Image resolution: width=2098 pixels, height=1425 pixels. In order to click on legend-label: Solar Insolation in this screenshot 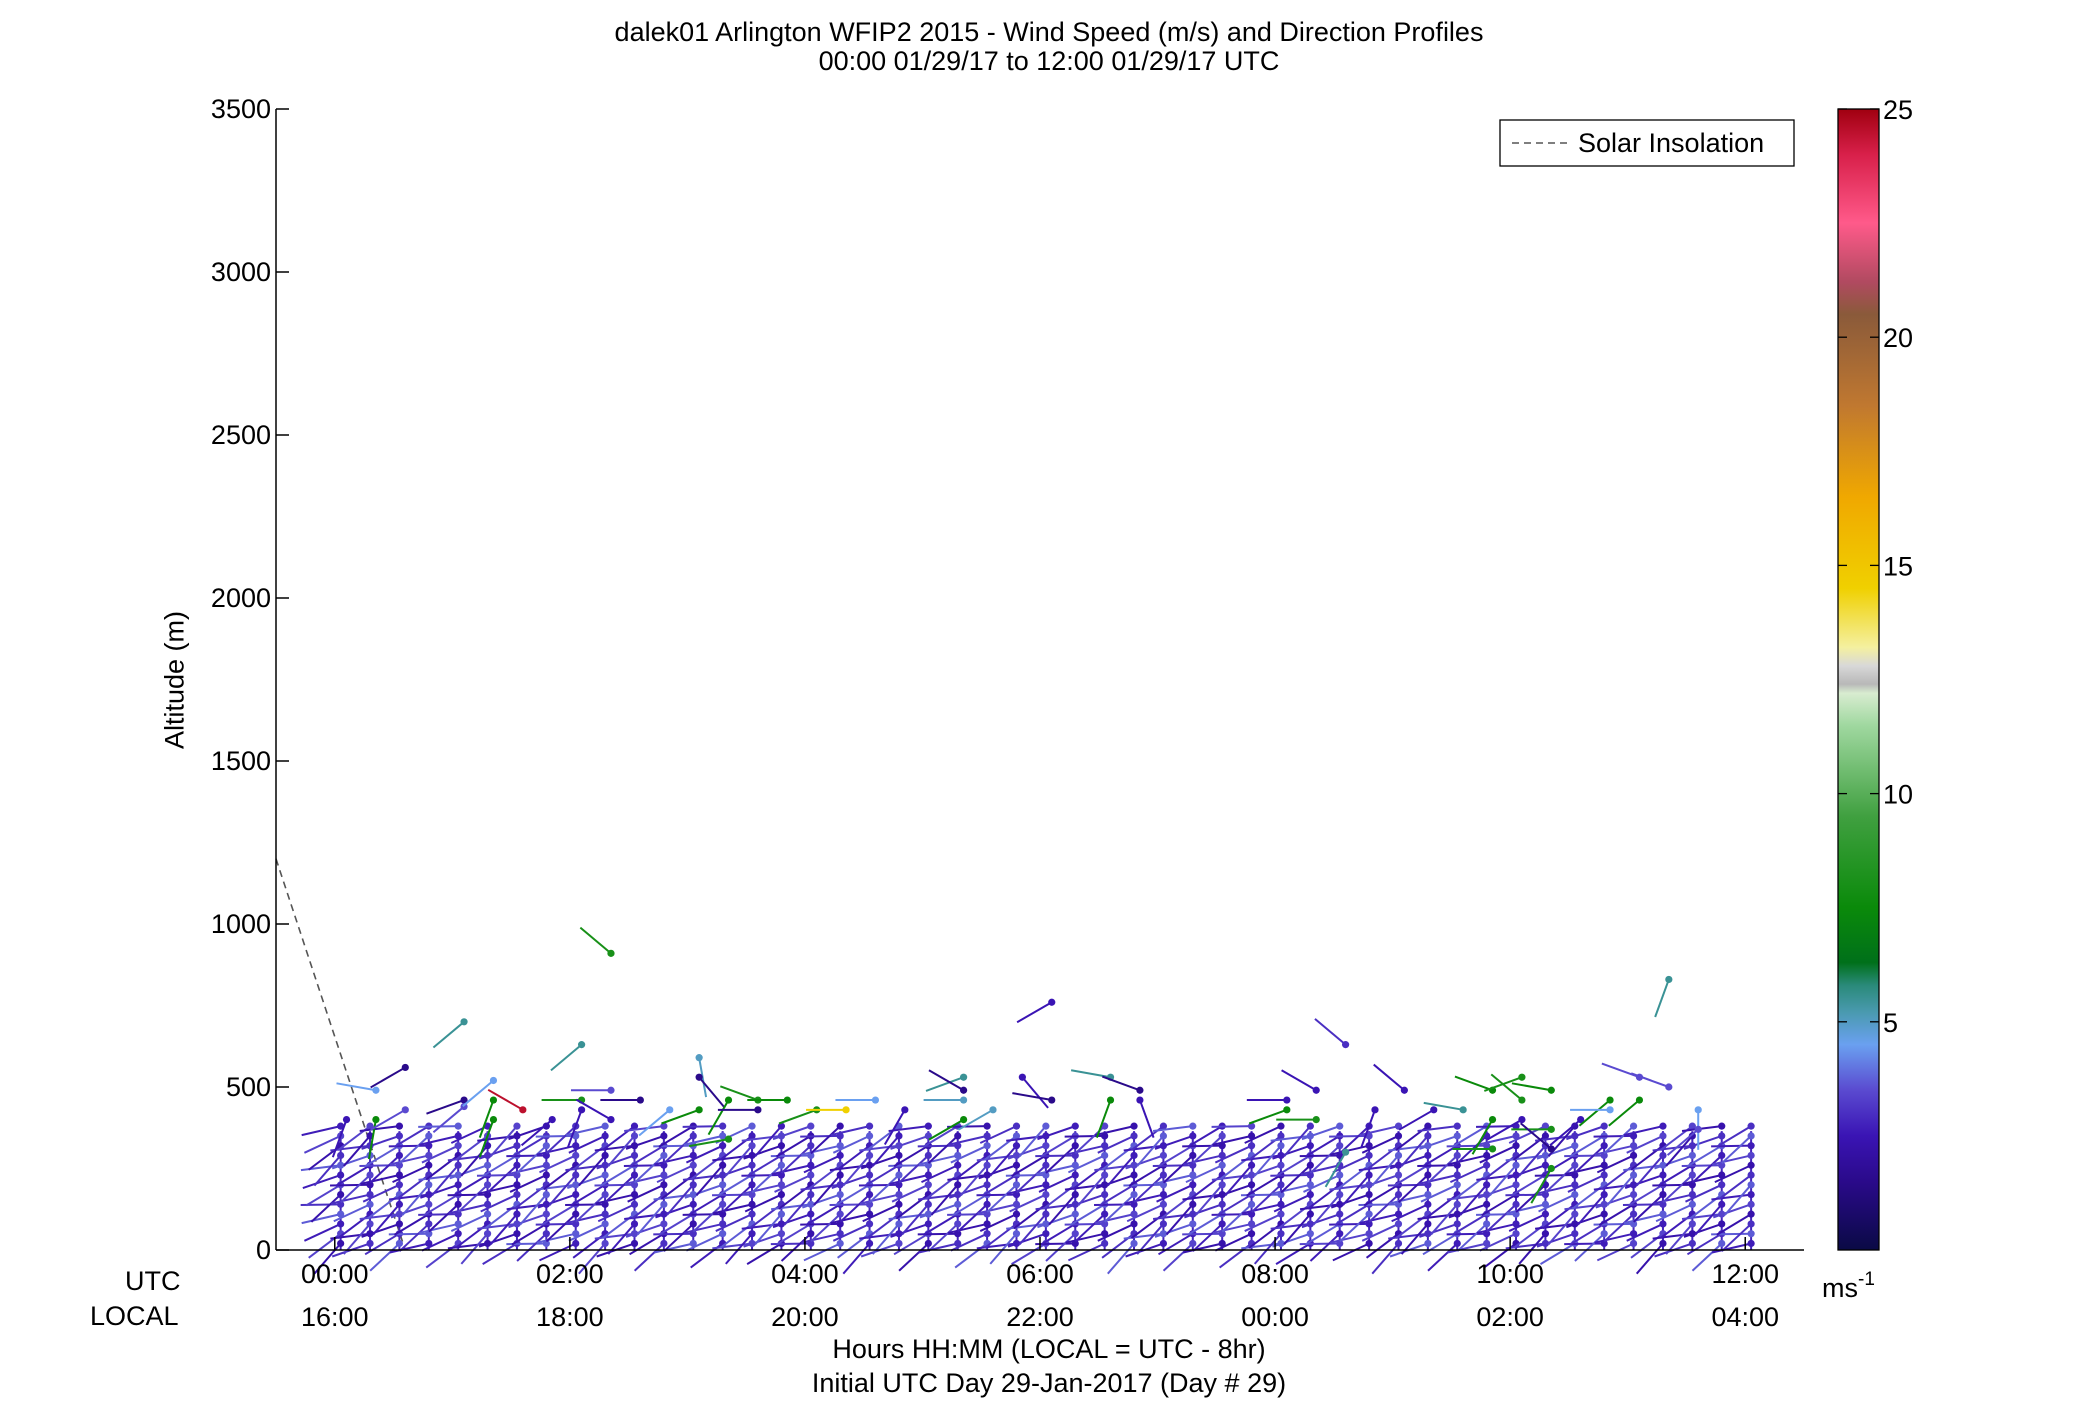, I will do `click(1671, 143)`.